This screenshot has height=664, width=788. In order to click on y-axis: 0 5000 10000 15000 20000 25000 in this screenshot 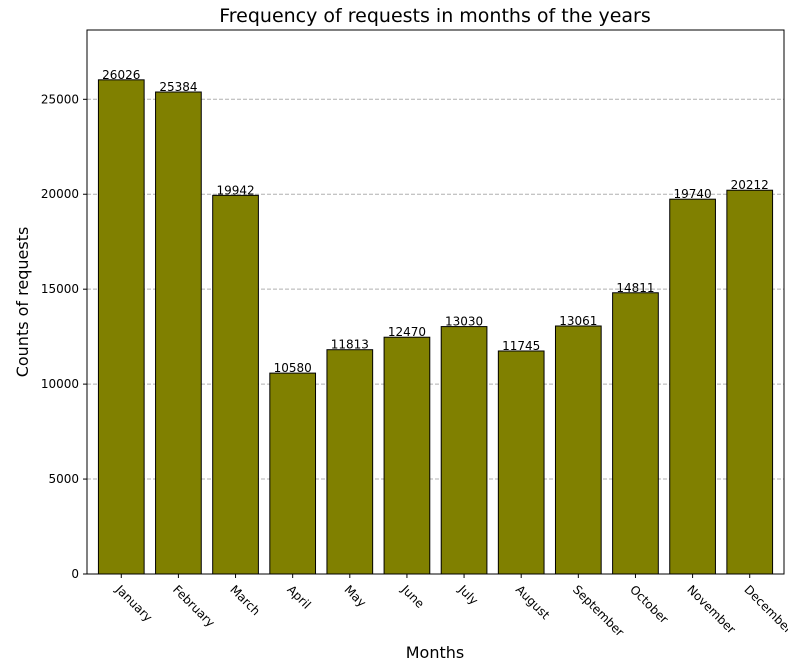, I will do `click(64, 336)`.